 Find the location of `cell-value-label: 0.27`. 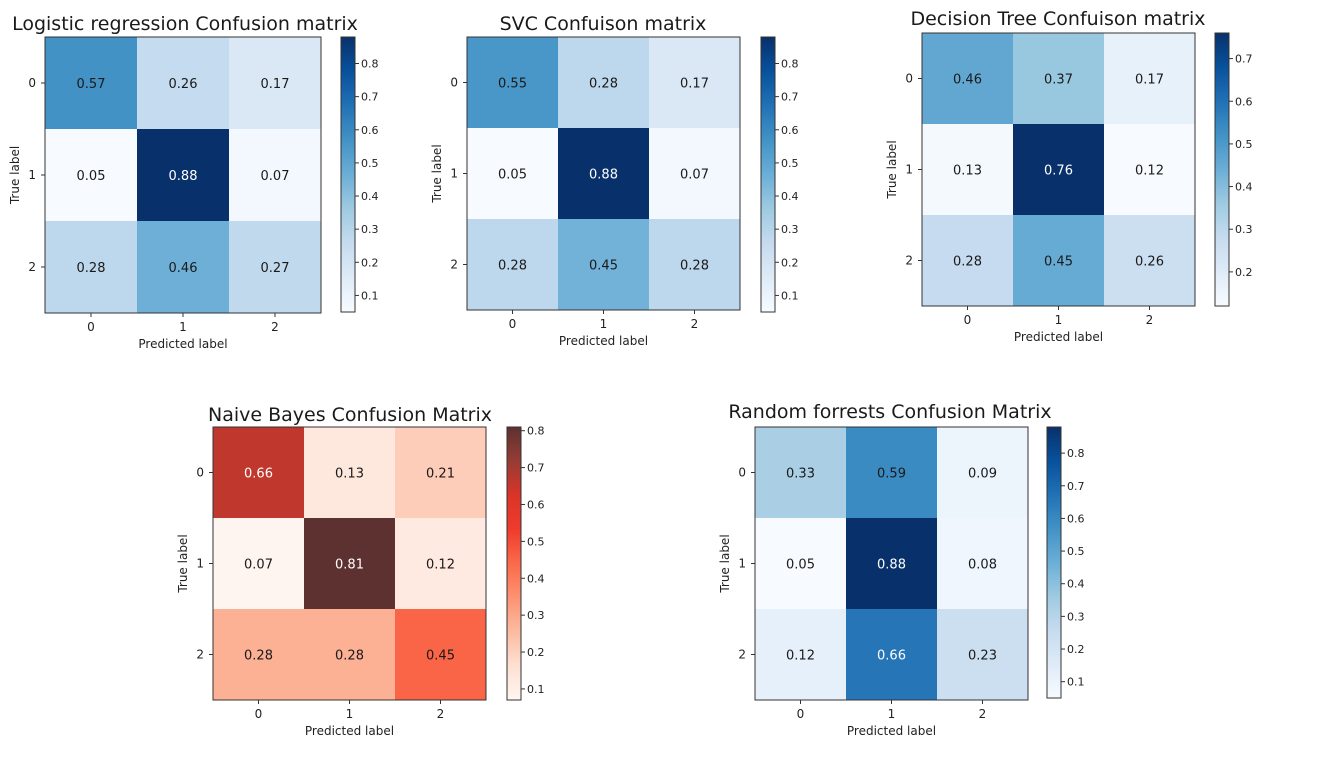

cell-value-label: 0.27 is located at coordinates (275, 268).